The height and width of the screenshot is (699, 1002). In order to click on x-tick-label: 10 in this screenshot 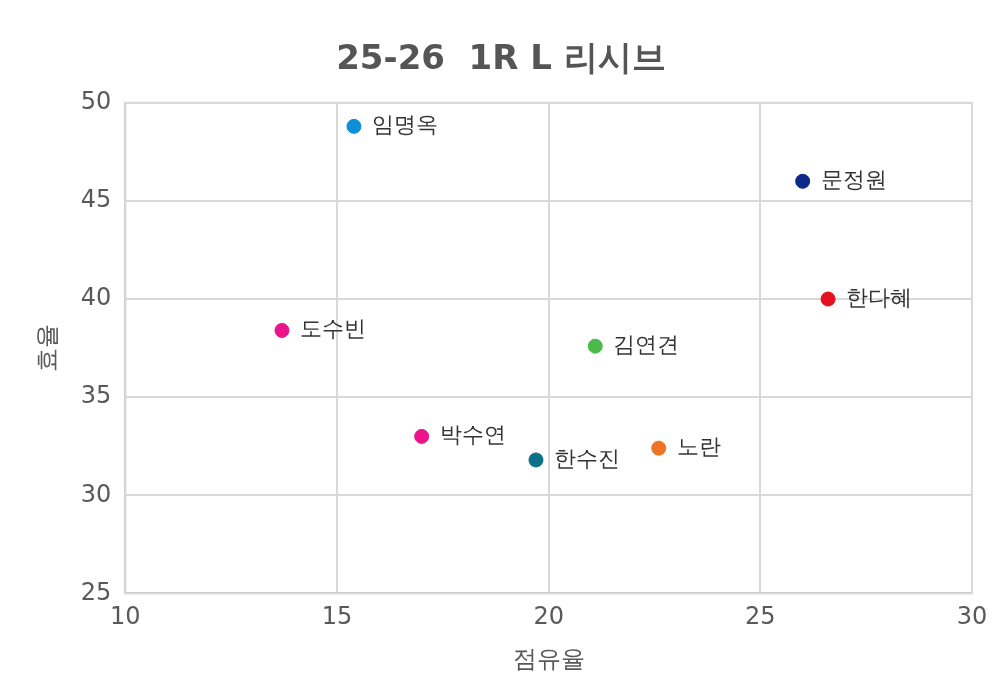, I will do `click(125, 616)`.